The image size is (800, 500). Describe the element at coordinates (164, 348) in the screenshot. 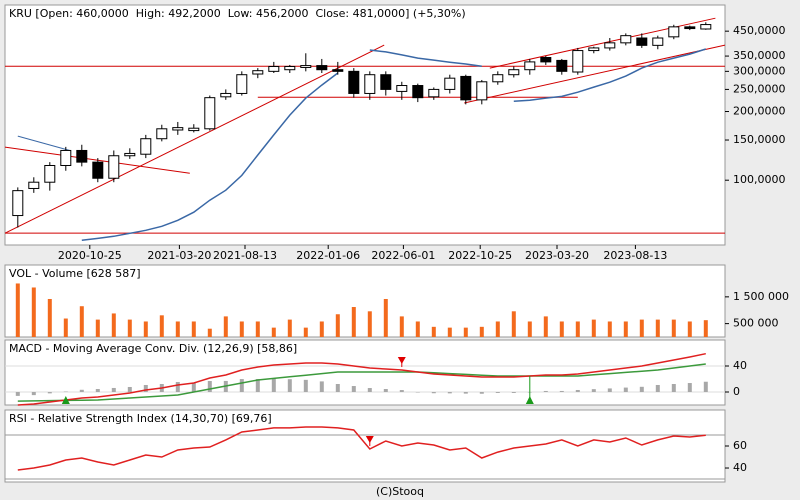

I see `title-bg` at that location.